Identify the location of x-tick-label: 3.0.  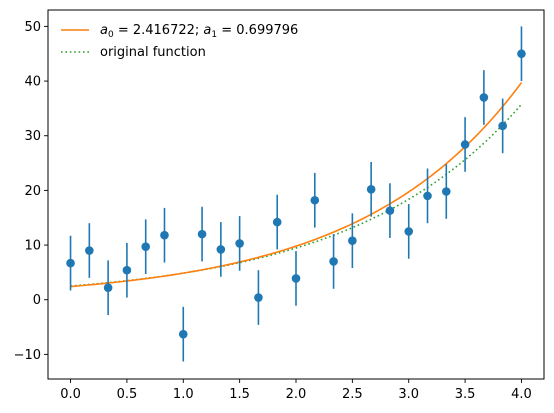
(408, 394).